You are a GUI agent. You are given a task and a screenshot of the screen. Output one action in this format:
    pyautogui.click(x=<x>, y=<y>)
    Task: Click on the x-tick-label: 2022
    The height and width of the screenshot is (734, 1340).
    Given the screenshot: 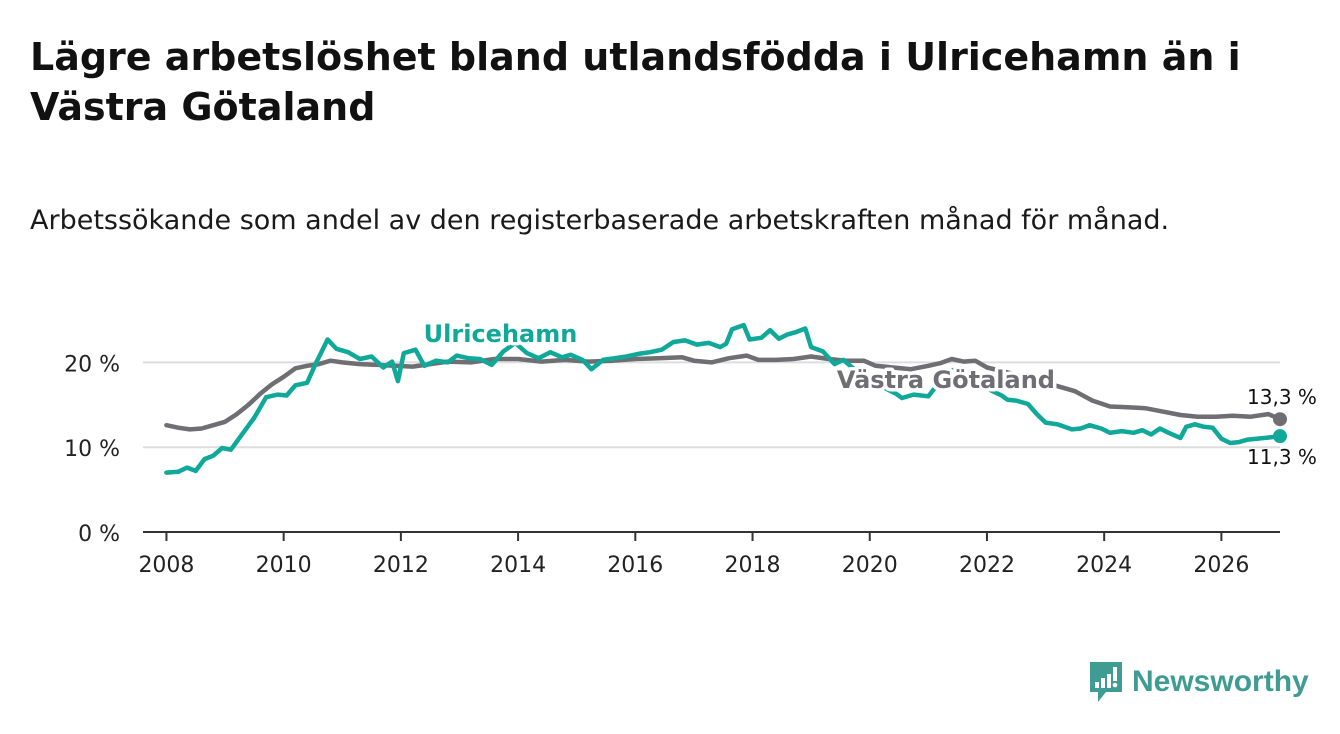 What is the action you would take?
    pyautogui.click(x=987, y=565)
    